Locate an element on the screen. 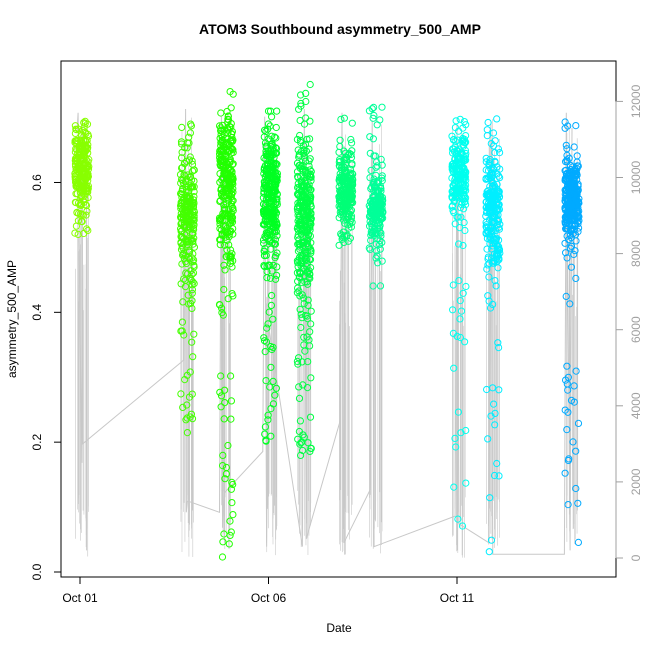  y2-tick-label: 6000 is located at coordinates (636, 329).